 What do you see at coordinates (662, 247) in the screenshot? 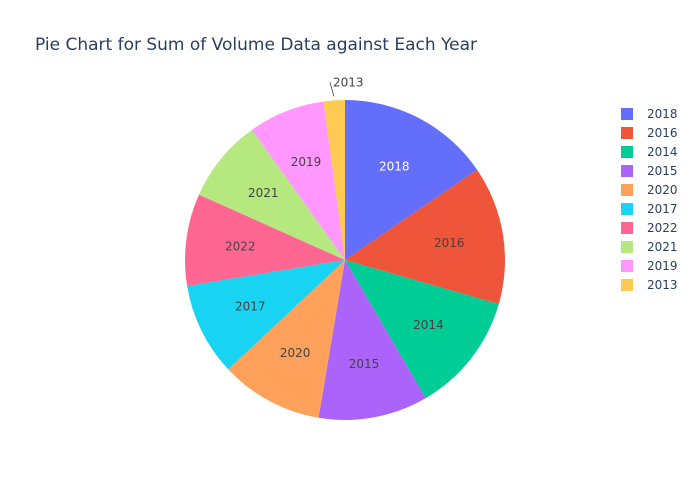
I see `legend-label-2021: 2021` at bounding box center [662, 247].